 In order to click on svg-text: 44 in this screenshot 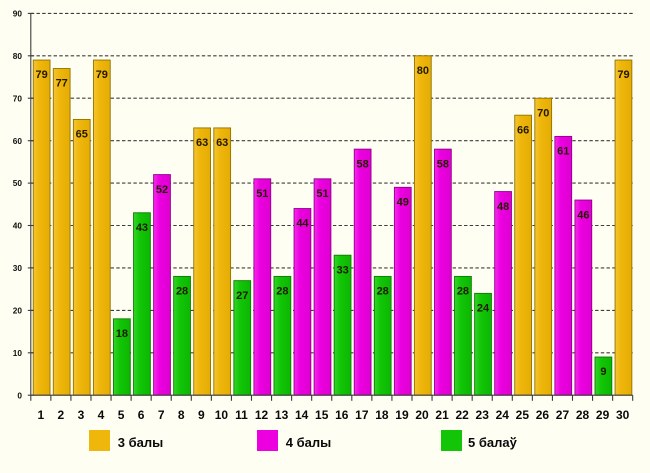, I will do `click(302, 224)`.